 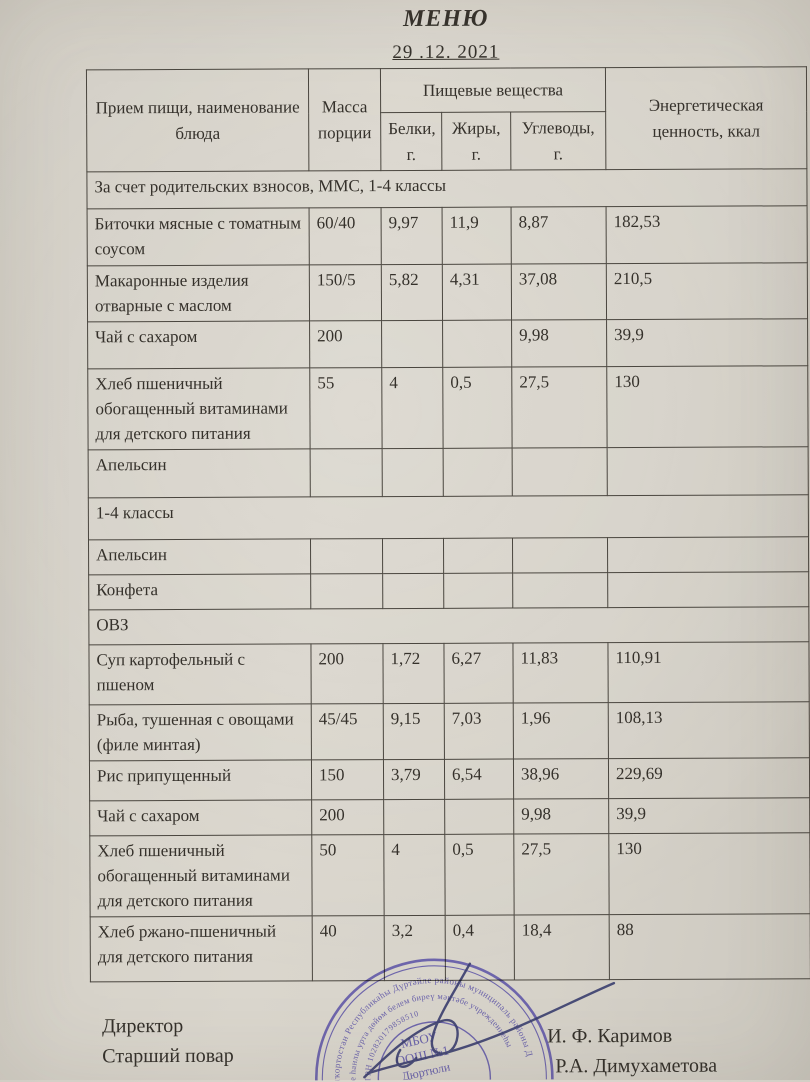 What do you see at coordinates (446, 52) in the screenshot?
I see `document-date: 29 .12. 2021` at bounding box center [446, 52].